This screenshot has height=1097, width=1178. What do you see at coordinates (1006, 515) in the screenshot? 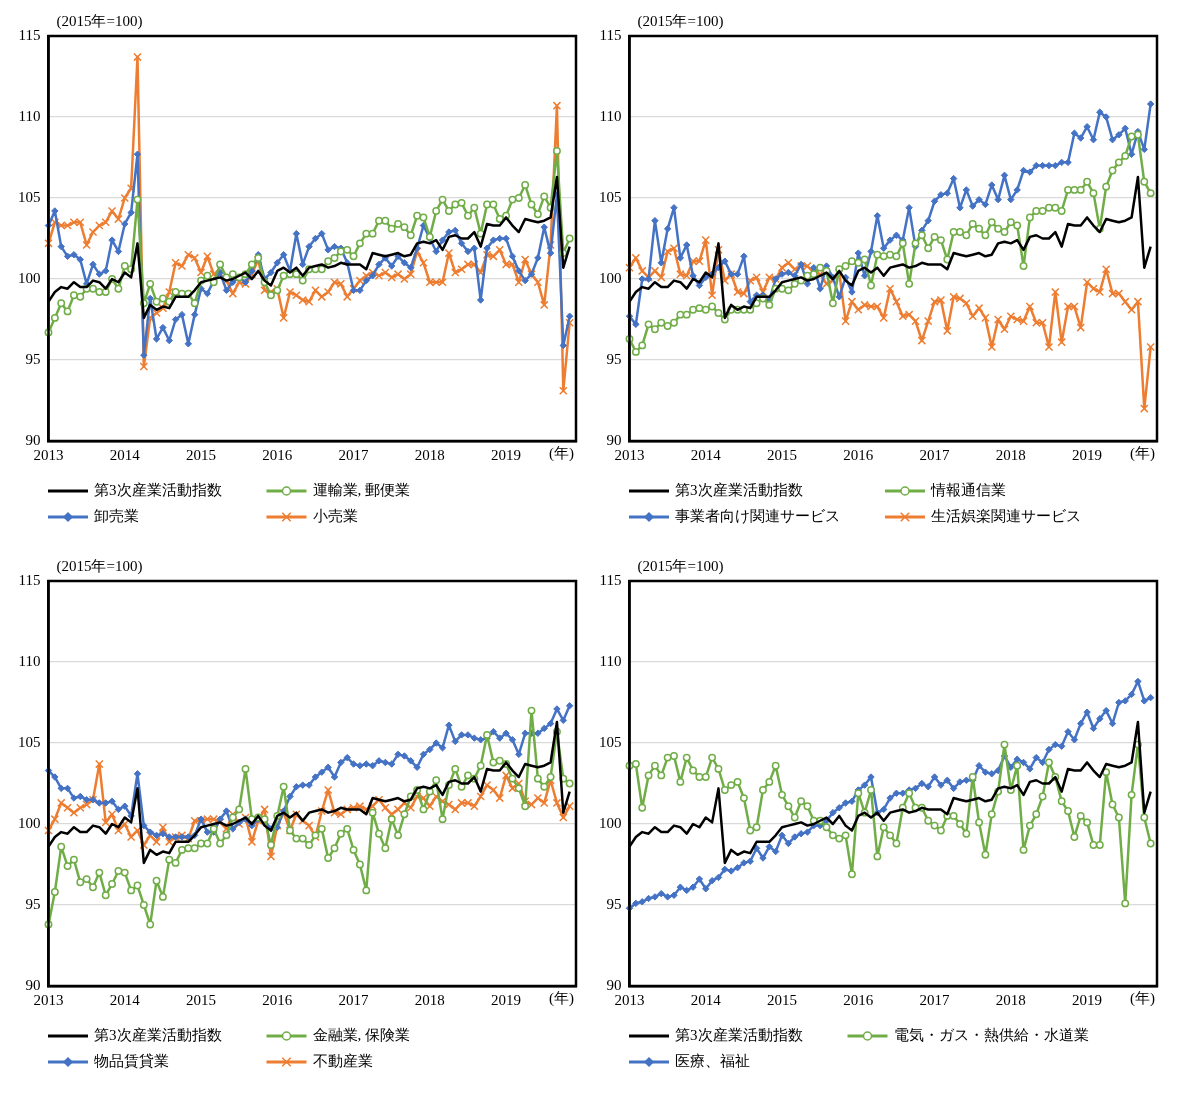
I see `legend-label: 生活娯楽関連サービス` at bounding box center [1006, 515].